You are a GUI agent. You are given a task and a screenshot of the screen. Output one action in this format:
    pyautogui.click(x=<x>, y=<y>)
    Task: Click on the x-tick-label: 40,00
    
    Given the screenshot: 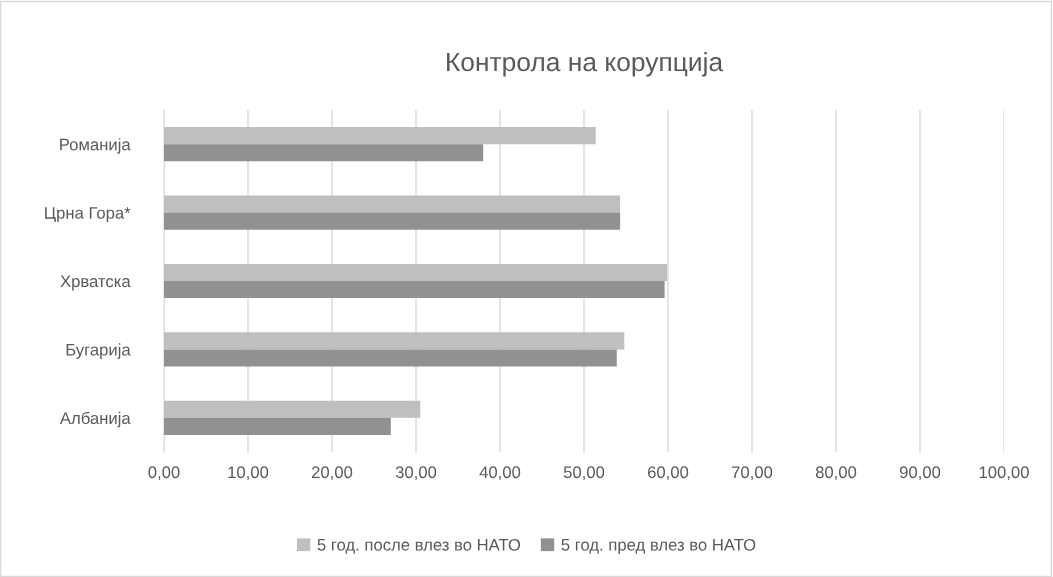 What is the action you would take?
    pyautogui.click(x=500, y=473)
    